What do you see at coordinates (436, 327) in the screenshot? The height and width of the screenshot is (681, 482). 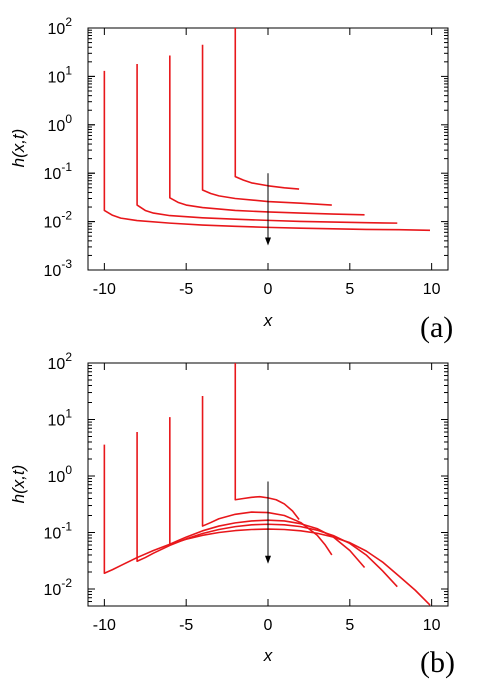 I see `panel-label: (a)` at bounding box center [436, 327].